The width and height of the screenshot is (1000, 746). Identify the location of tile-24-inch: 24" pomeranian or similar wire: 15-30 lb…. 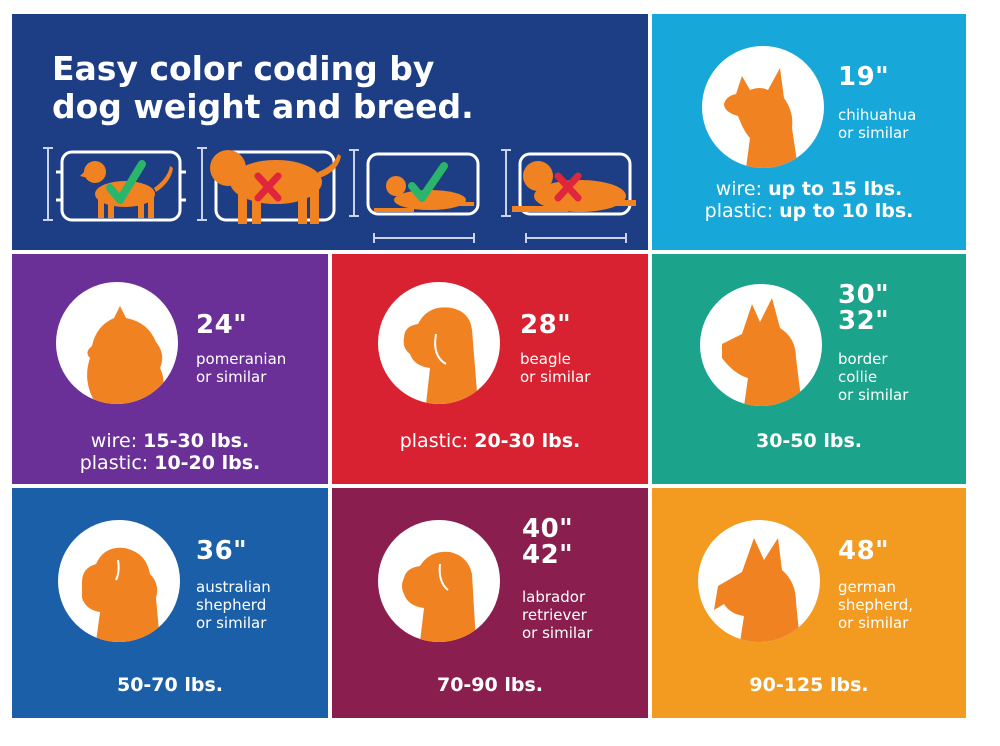
(170, 369).